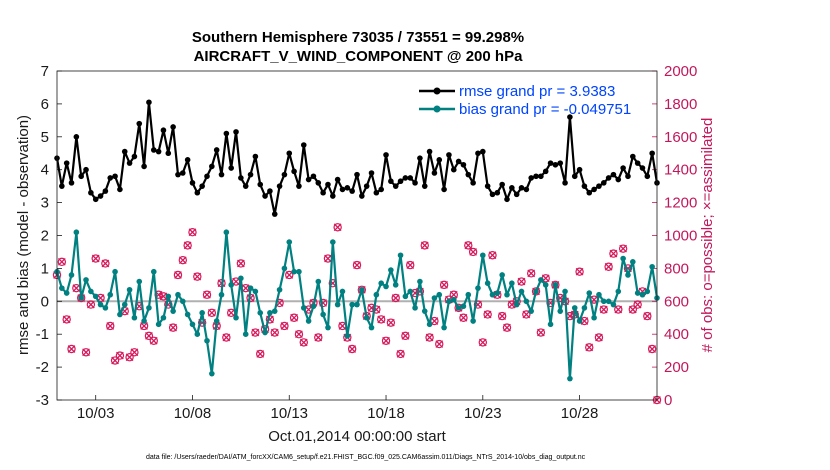 This screenshot has height=470, width=830. Describe the element at coordinates (676, 268) in the screenshot. I see `y-right-tick-label: 800` at that location.